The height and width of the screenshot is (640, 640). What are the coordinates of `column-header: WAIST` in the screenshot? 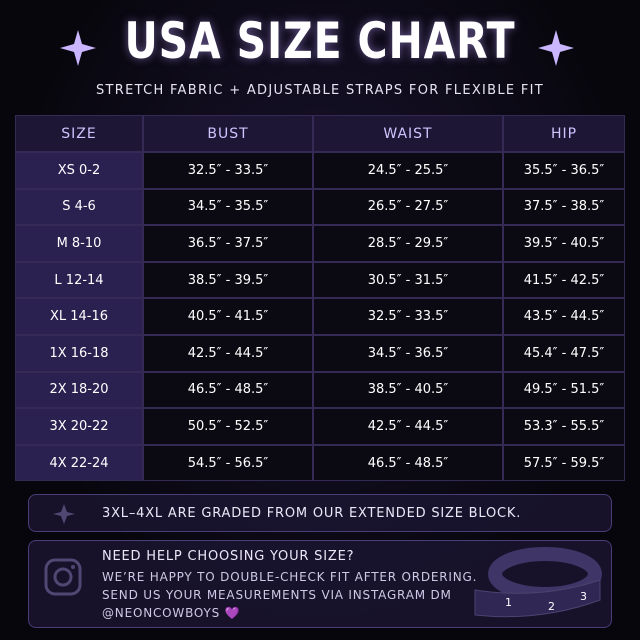 It's located at (408, 133).